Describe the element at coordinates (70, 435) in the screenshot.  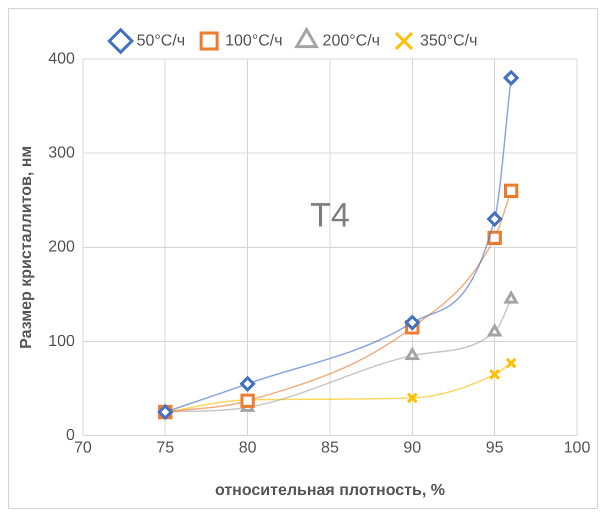
I see `y-tick-label: 0` at that location.